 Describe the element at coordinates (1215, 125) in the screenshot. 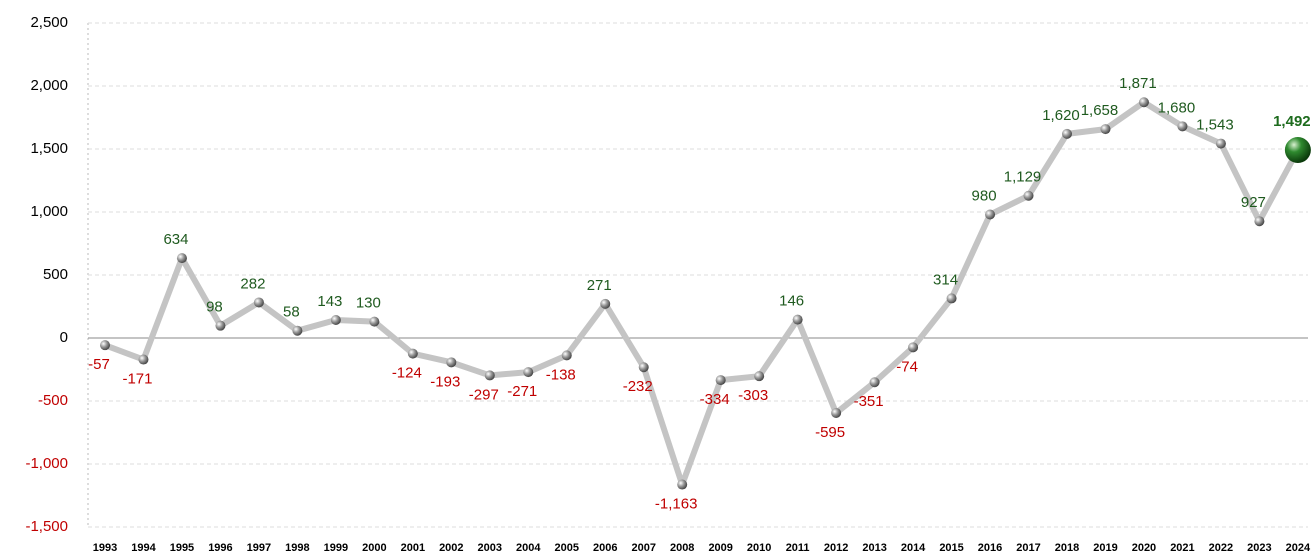

I see `data-label: 1,543` at that location.